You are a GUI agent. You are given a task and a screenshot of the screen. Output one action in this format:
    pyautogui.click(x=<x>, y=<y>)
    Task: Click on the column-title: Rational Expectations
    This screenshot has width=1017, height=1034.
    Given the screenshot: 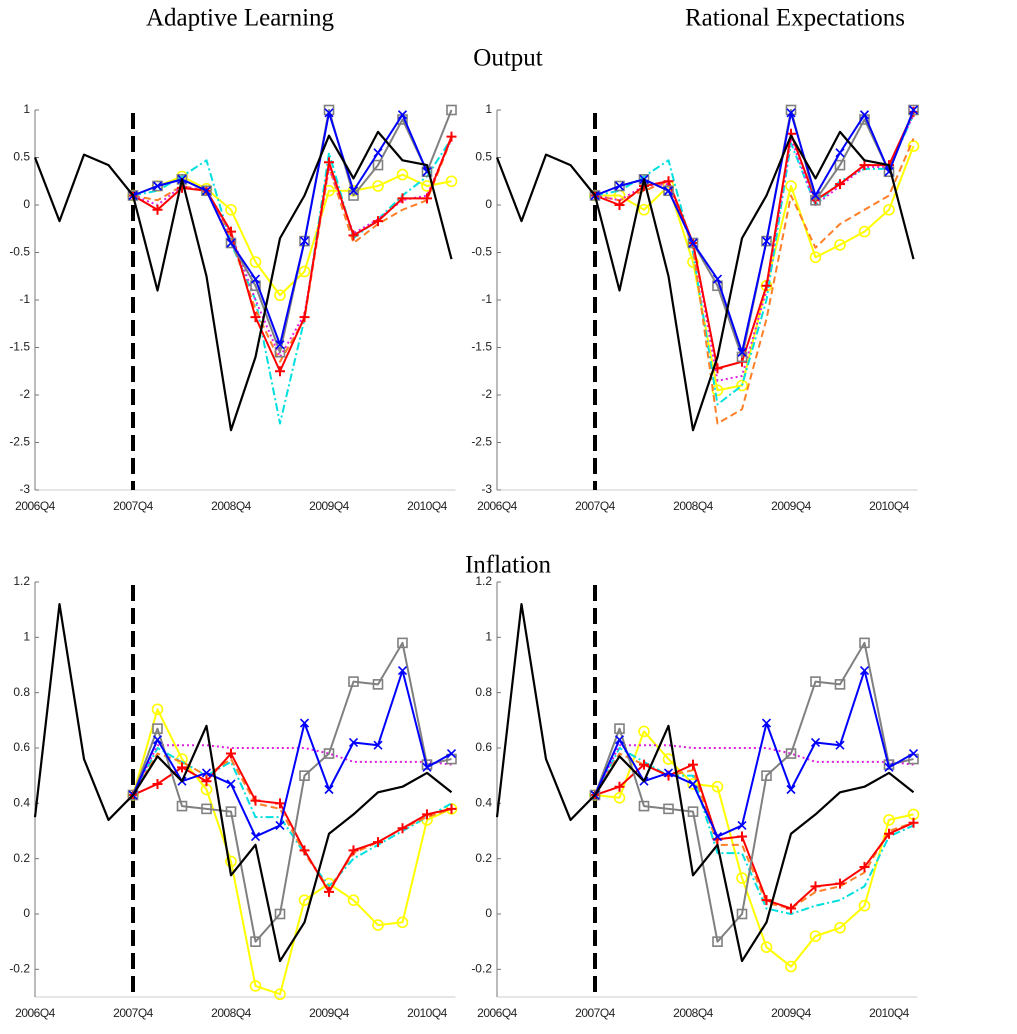 What is the action you would take?
    pyautogui.click(x=795, y=18)
    